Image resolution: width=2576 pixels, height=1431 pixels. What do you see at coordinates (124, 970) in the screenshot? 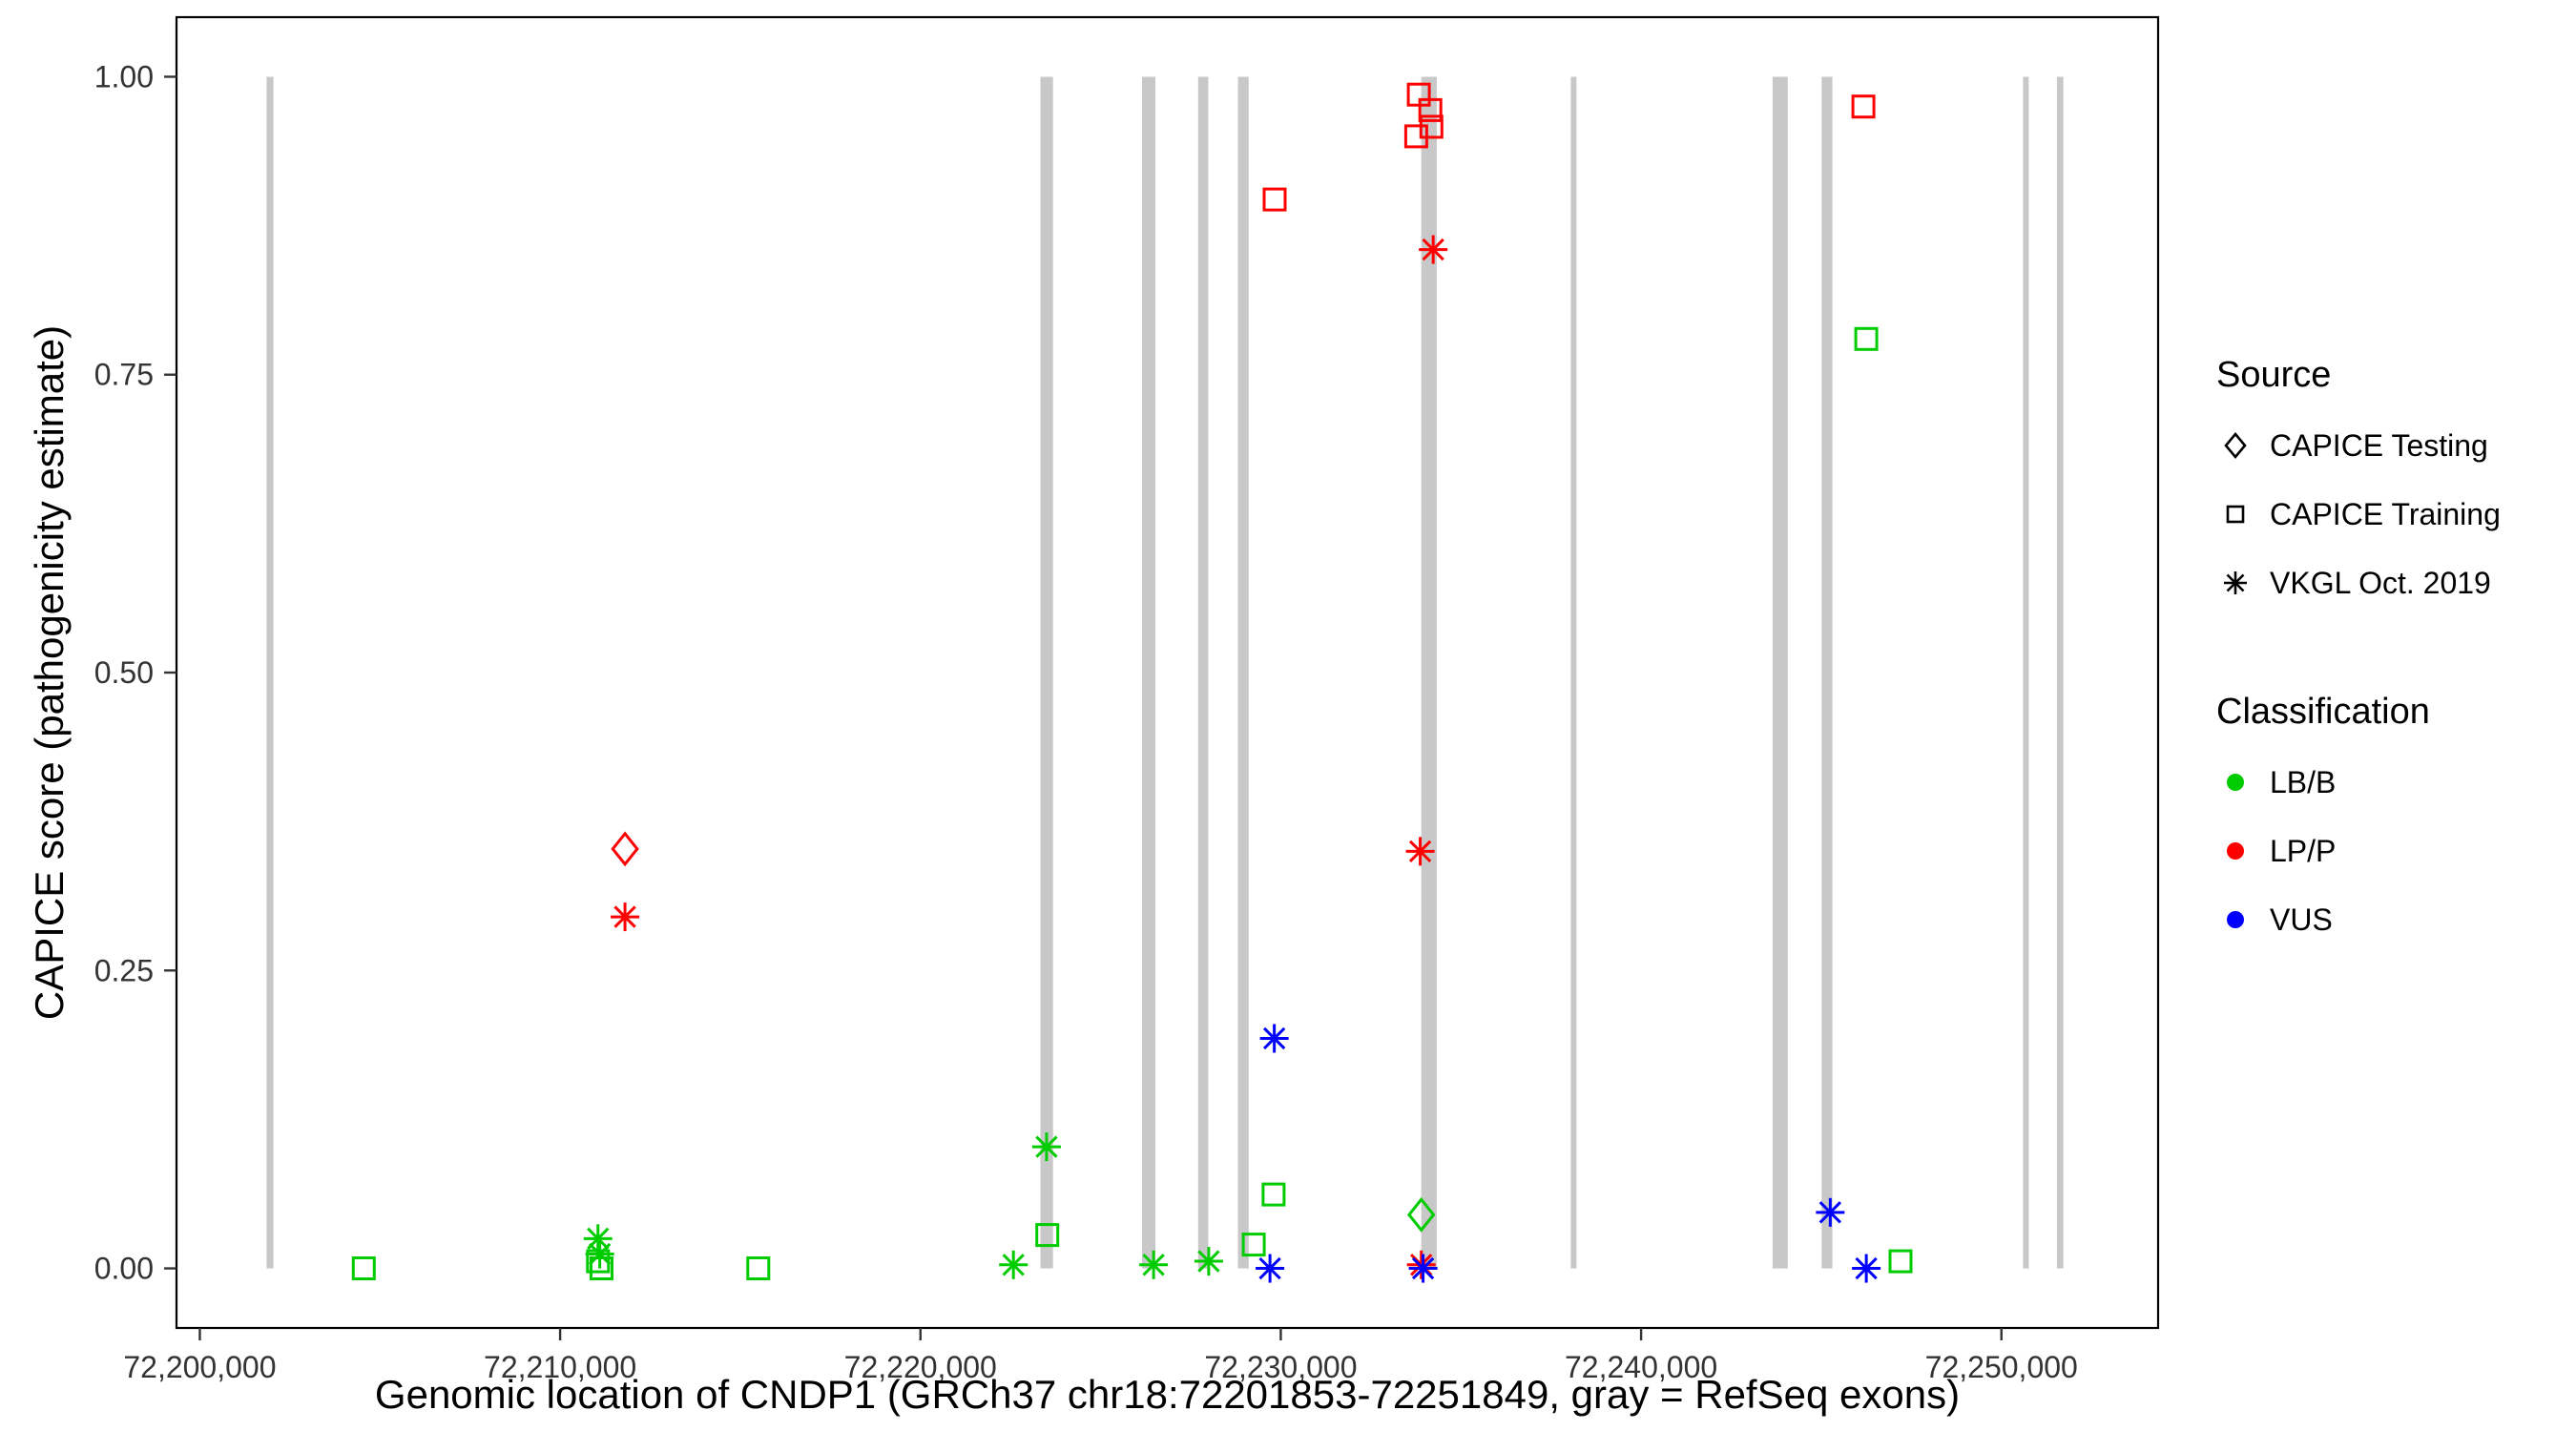
I see `y-tick-label: 0.25` at bounding box center [124, 970].